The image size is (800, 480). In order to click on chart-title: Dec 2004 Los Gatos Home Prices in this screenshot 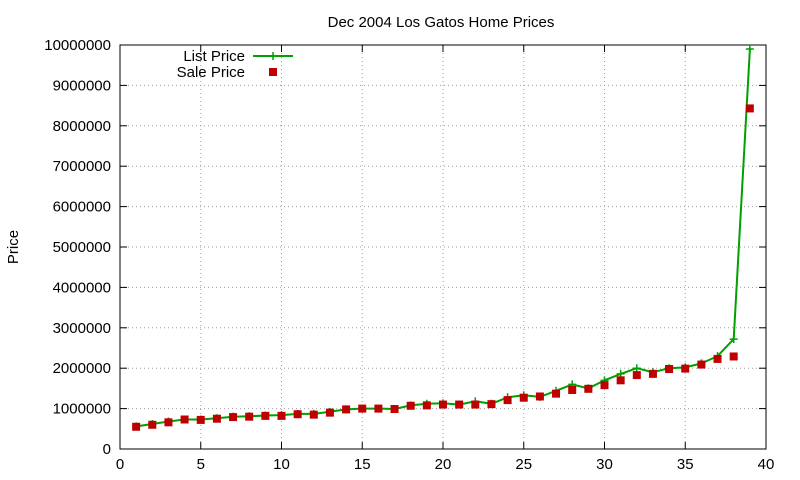, I will do `click(441, 22)`.